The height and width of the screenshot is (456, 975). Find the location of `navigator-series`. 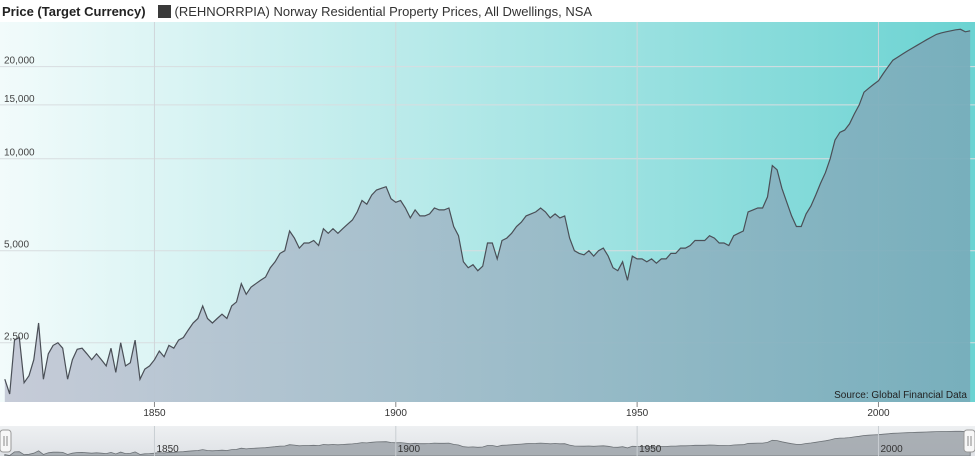

navigator-series is located at coordinates (487, 443).